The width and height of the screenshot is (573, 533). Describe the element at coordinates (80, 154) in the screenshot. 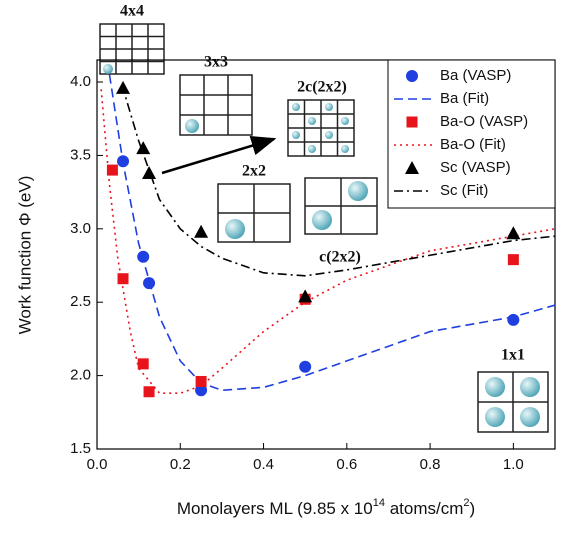

I see `y-tick-label: 3.5` at that location.